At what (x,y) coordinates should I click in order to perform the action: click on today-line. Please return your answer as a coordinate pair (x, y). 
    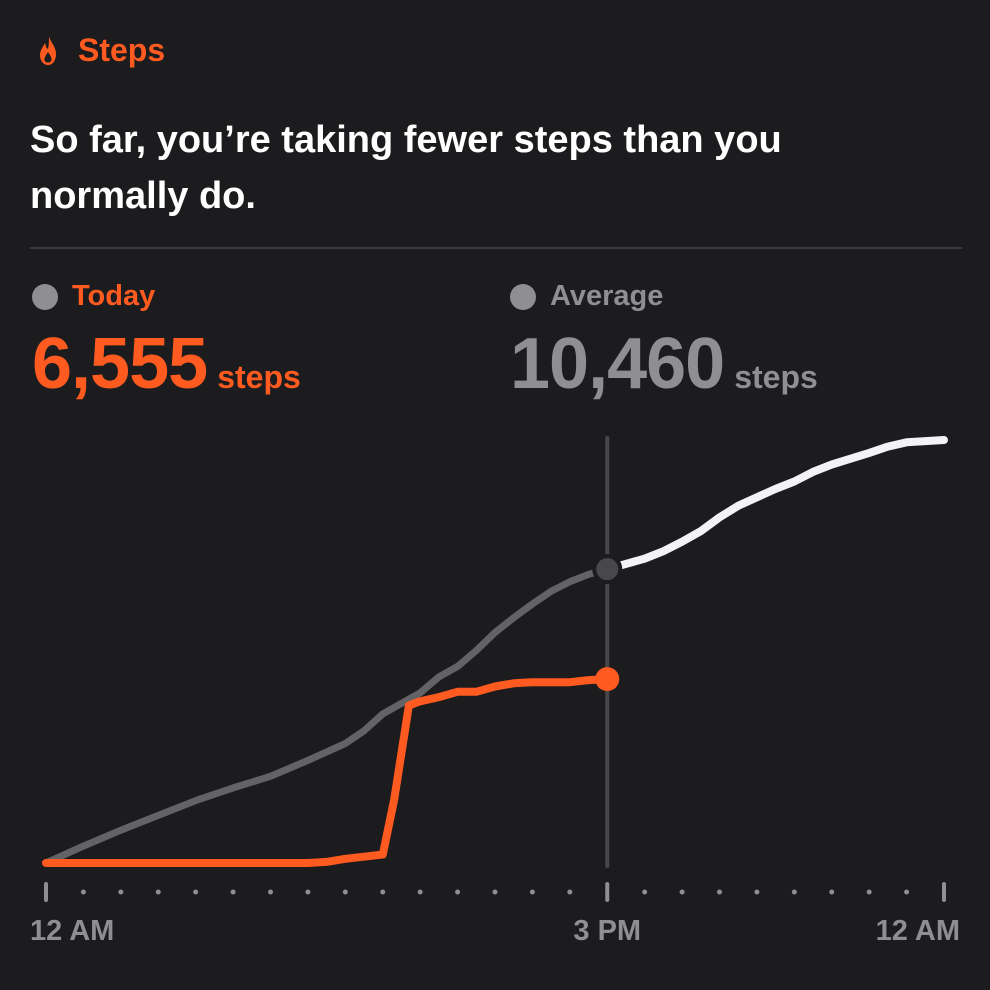
    Looking at the image, I should click on (327, 771).